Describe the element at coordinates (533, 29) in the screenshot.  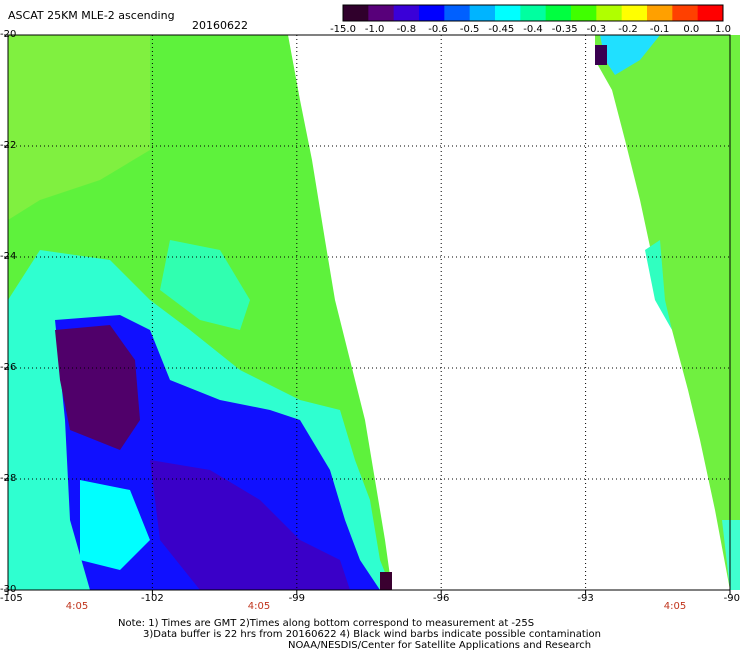
I see `colorbar-tick-label: -0.4` at that location.